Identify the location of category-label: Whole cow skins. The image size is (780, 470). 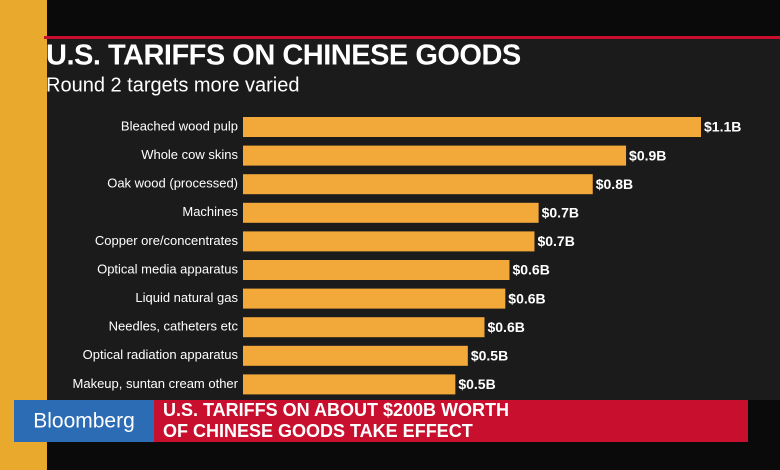
(189, 154).